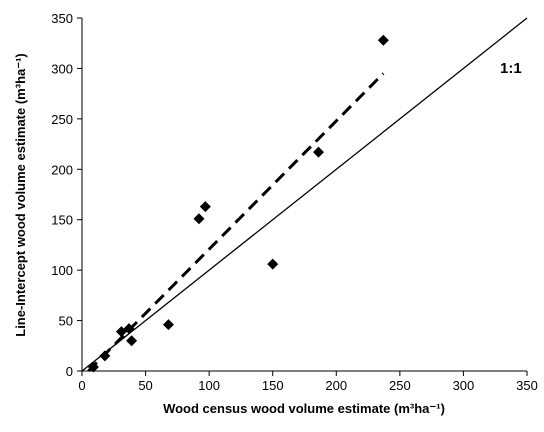 Image resolution: width=544 pixels, height=432 pixels. What do you see at coordinates (62, 18) in the screenshot?
I see `y-tick-label: 350` at bounding box center [62, 18].